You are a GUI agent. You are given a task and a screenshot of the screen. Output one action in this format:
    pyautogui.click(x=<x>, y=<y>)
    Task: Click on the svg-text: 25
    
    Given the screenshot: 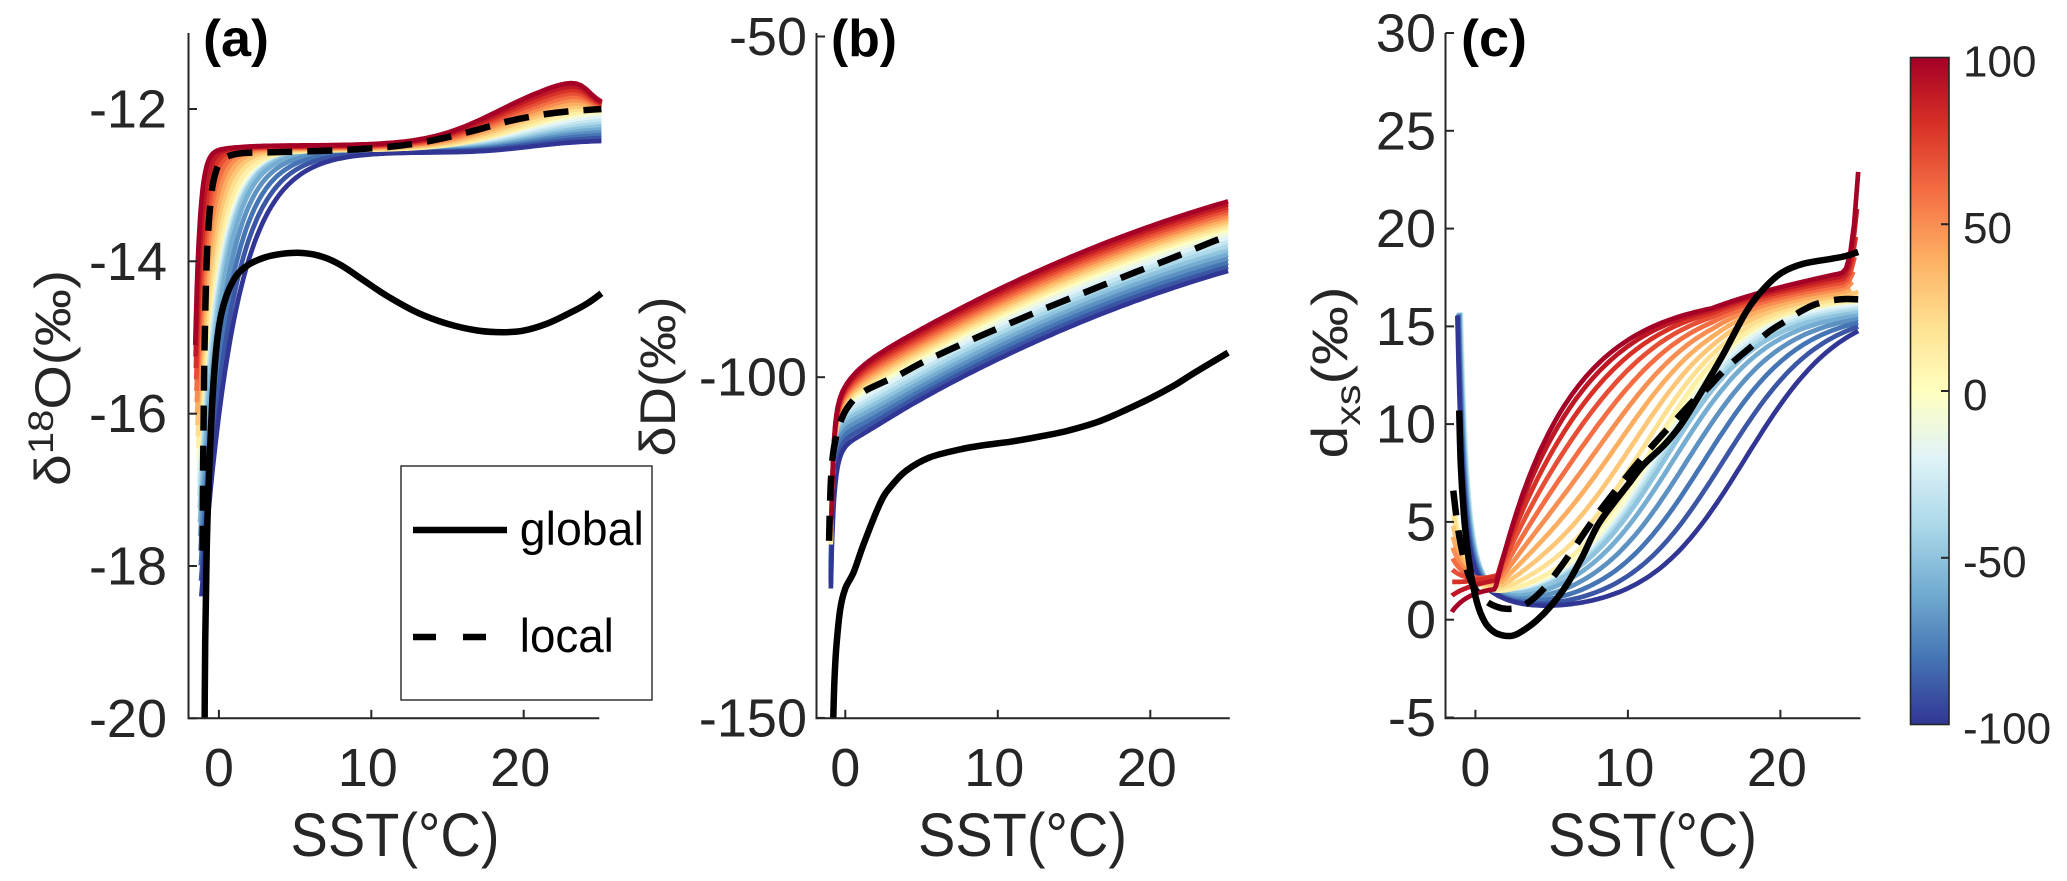 What is the action you would take?
    pyautogui.click(x=1406, y=131)
    